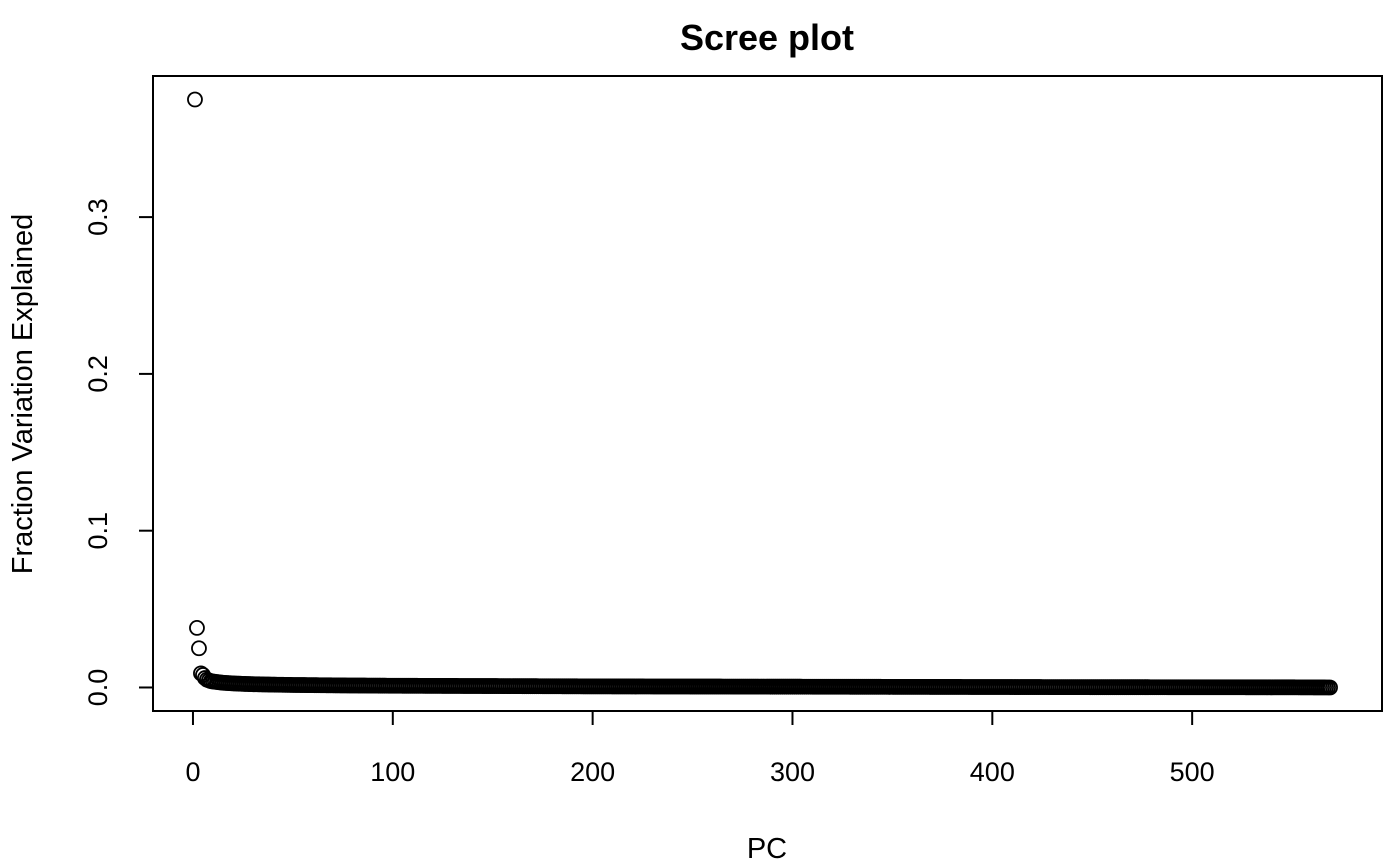 The image size is (1400, 865). What do you see at coordinates (98, 374) in the screenshot?
I see `y-tick-label: 0.2` at bounding box center [98, 374].